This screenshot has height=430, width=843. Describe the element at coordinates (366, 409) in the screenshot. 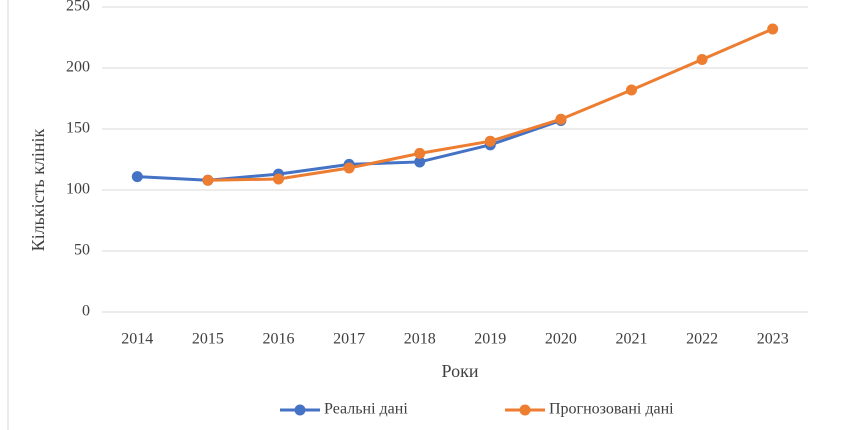

I see `legend-label: Реальні дані` at that location.